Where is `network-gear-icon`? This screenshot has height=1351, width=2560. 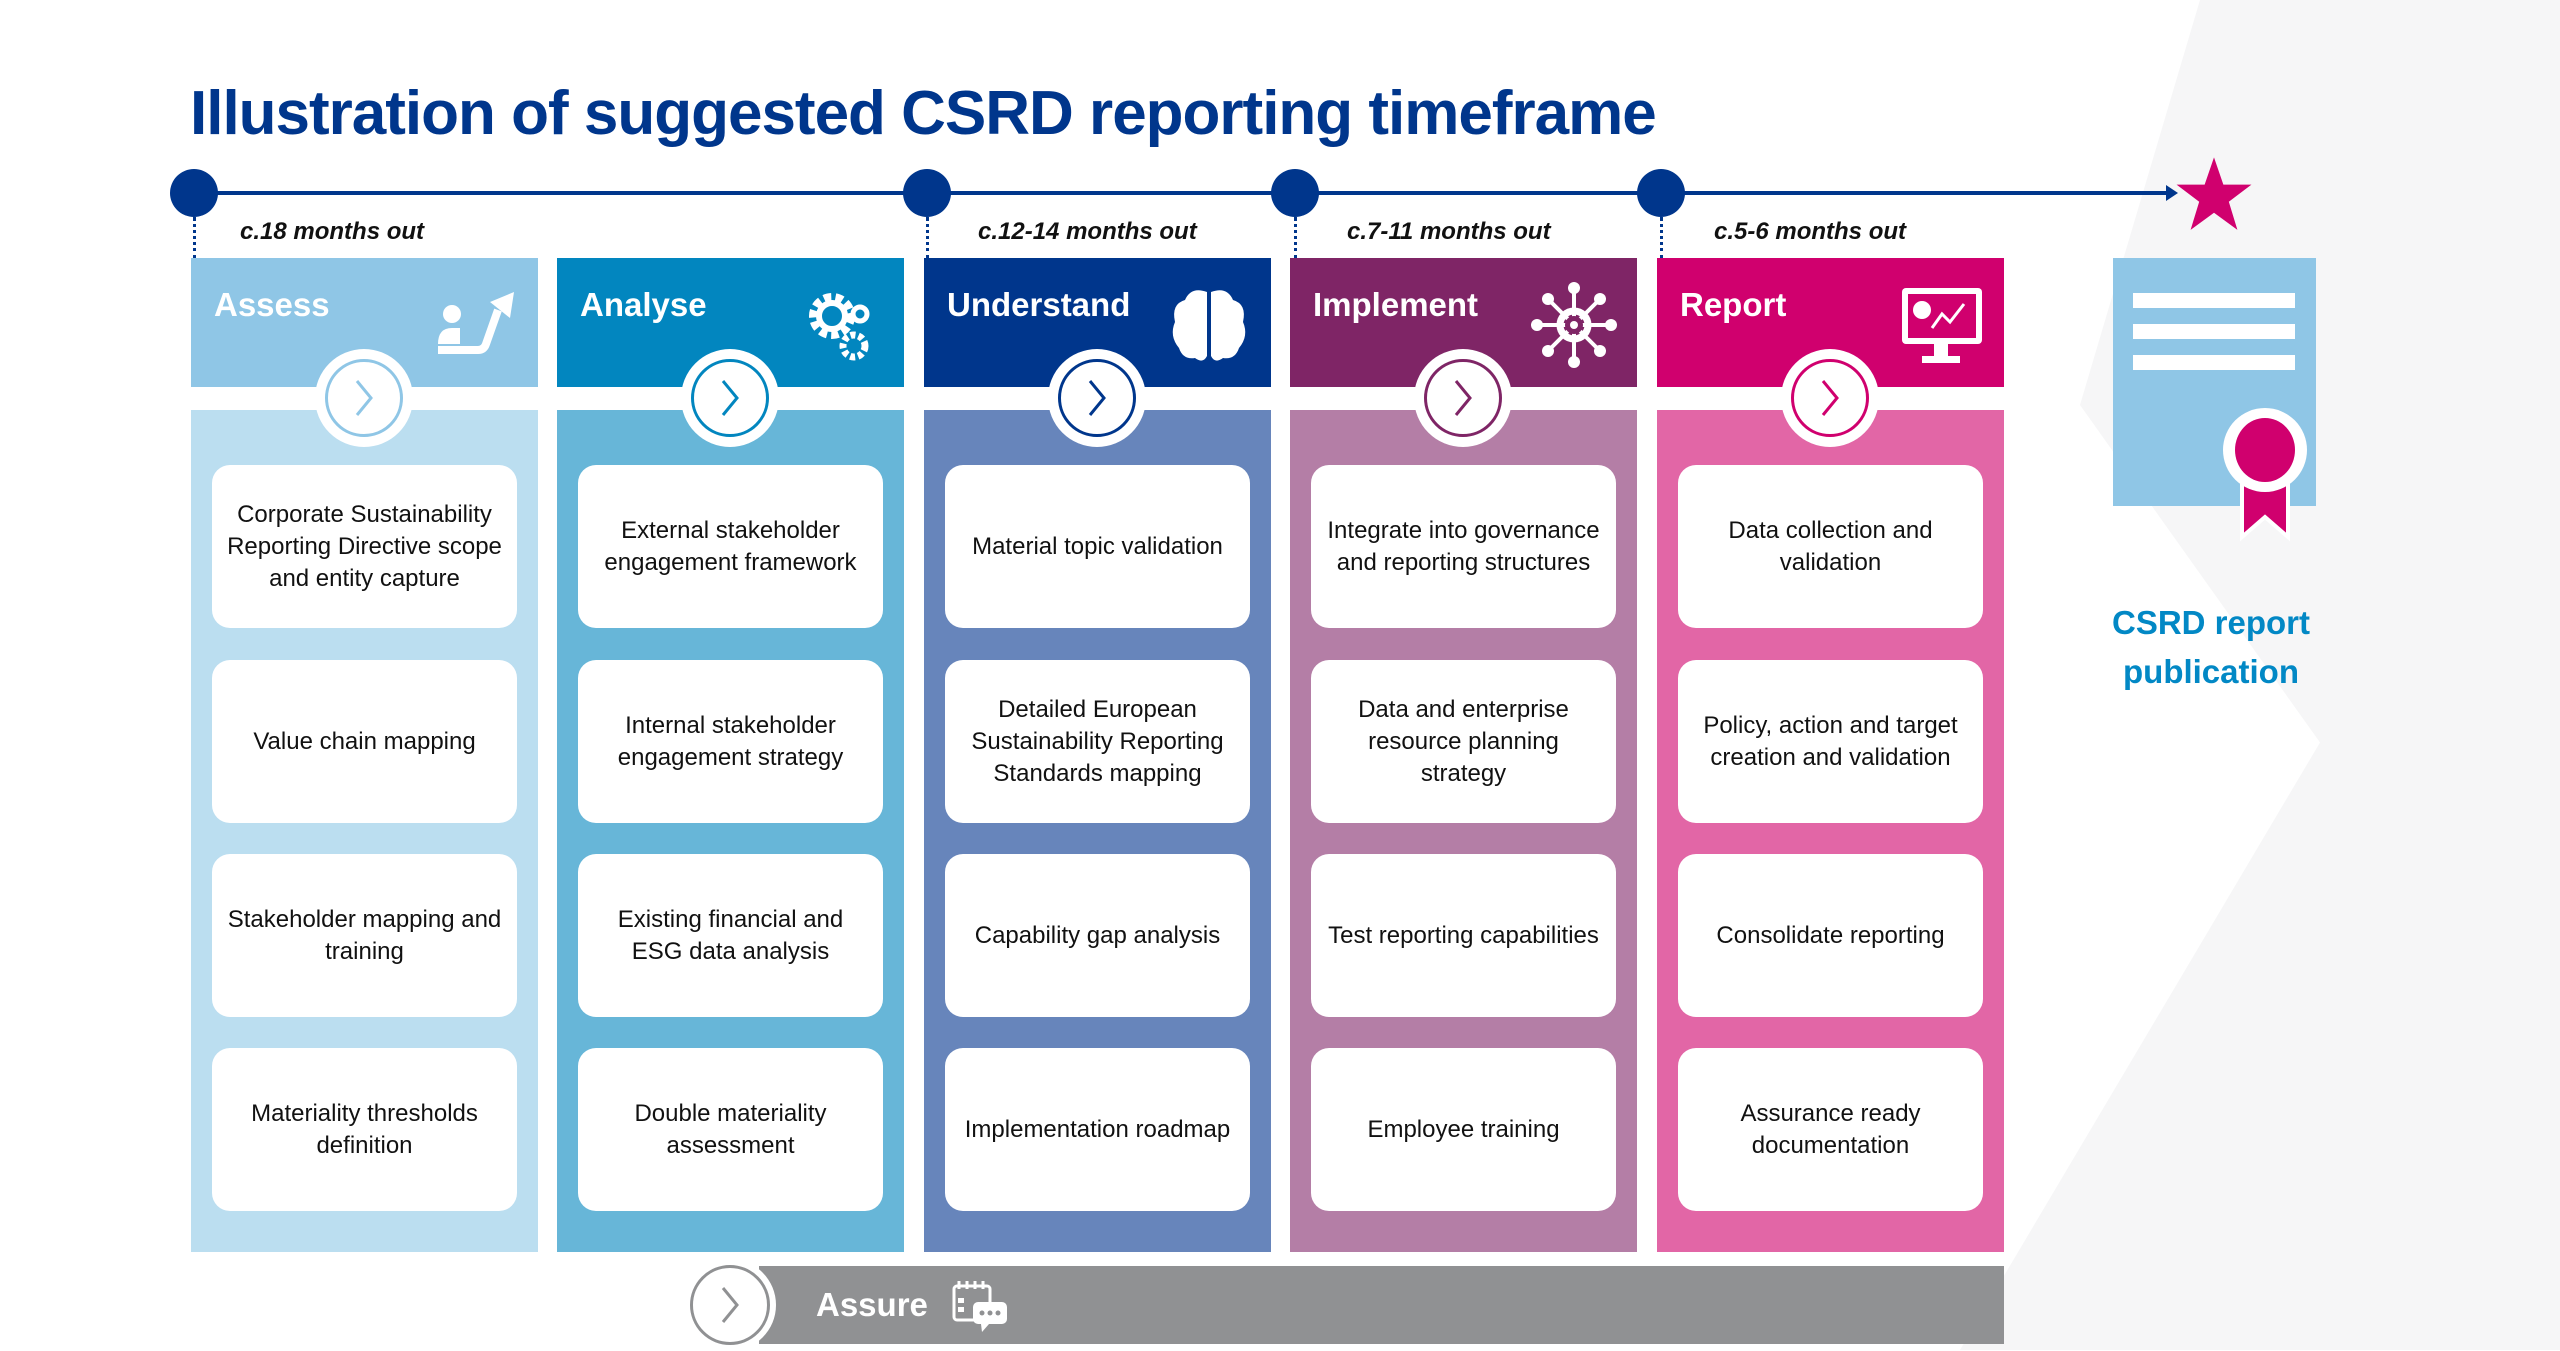
network-gear-icon is located at coordinates (1574, 325).